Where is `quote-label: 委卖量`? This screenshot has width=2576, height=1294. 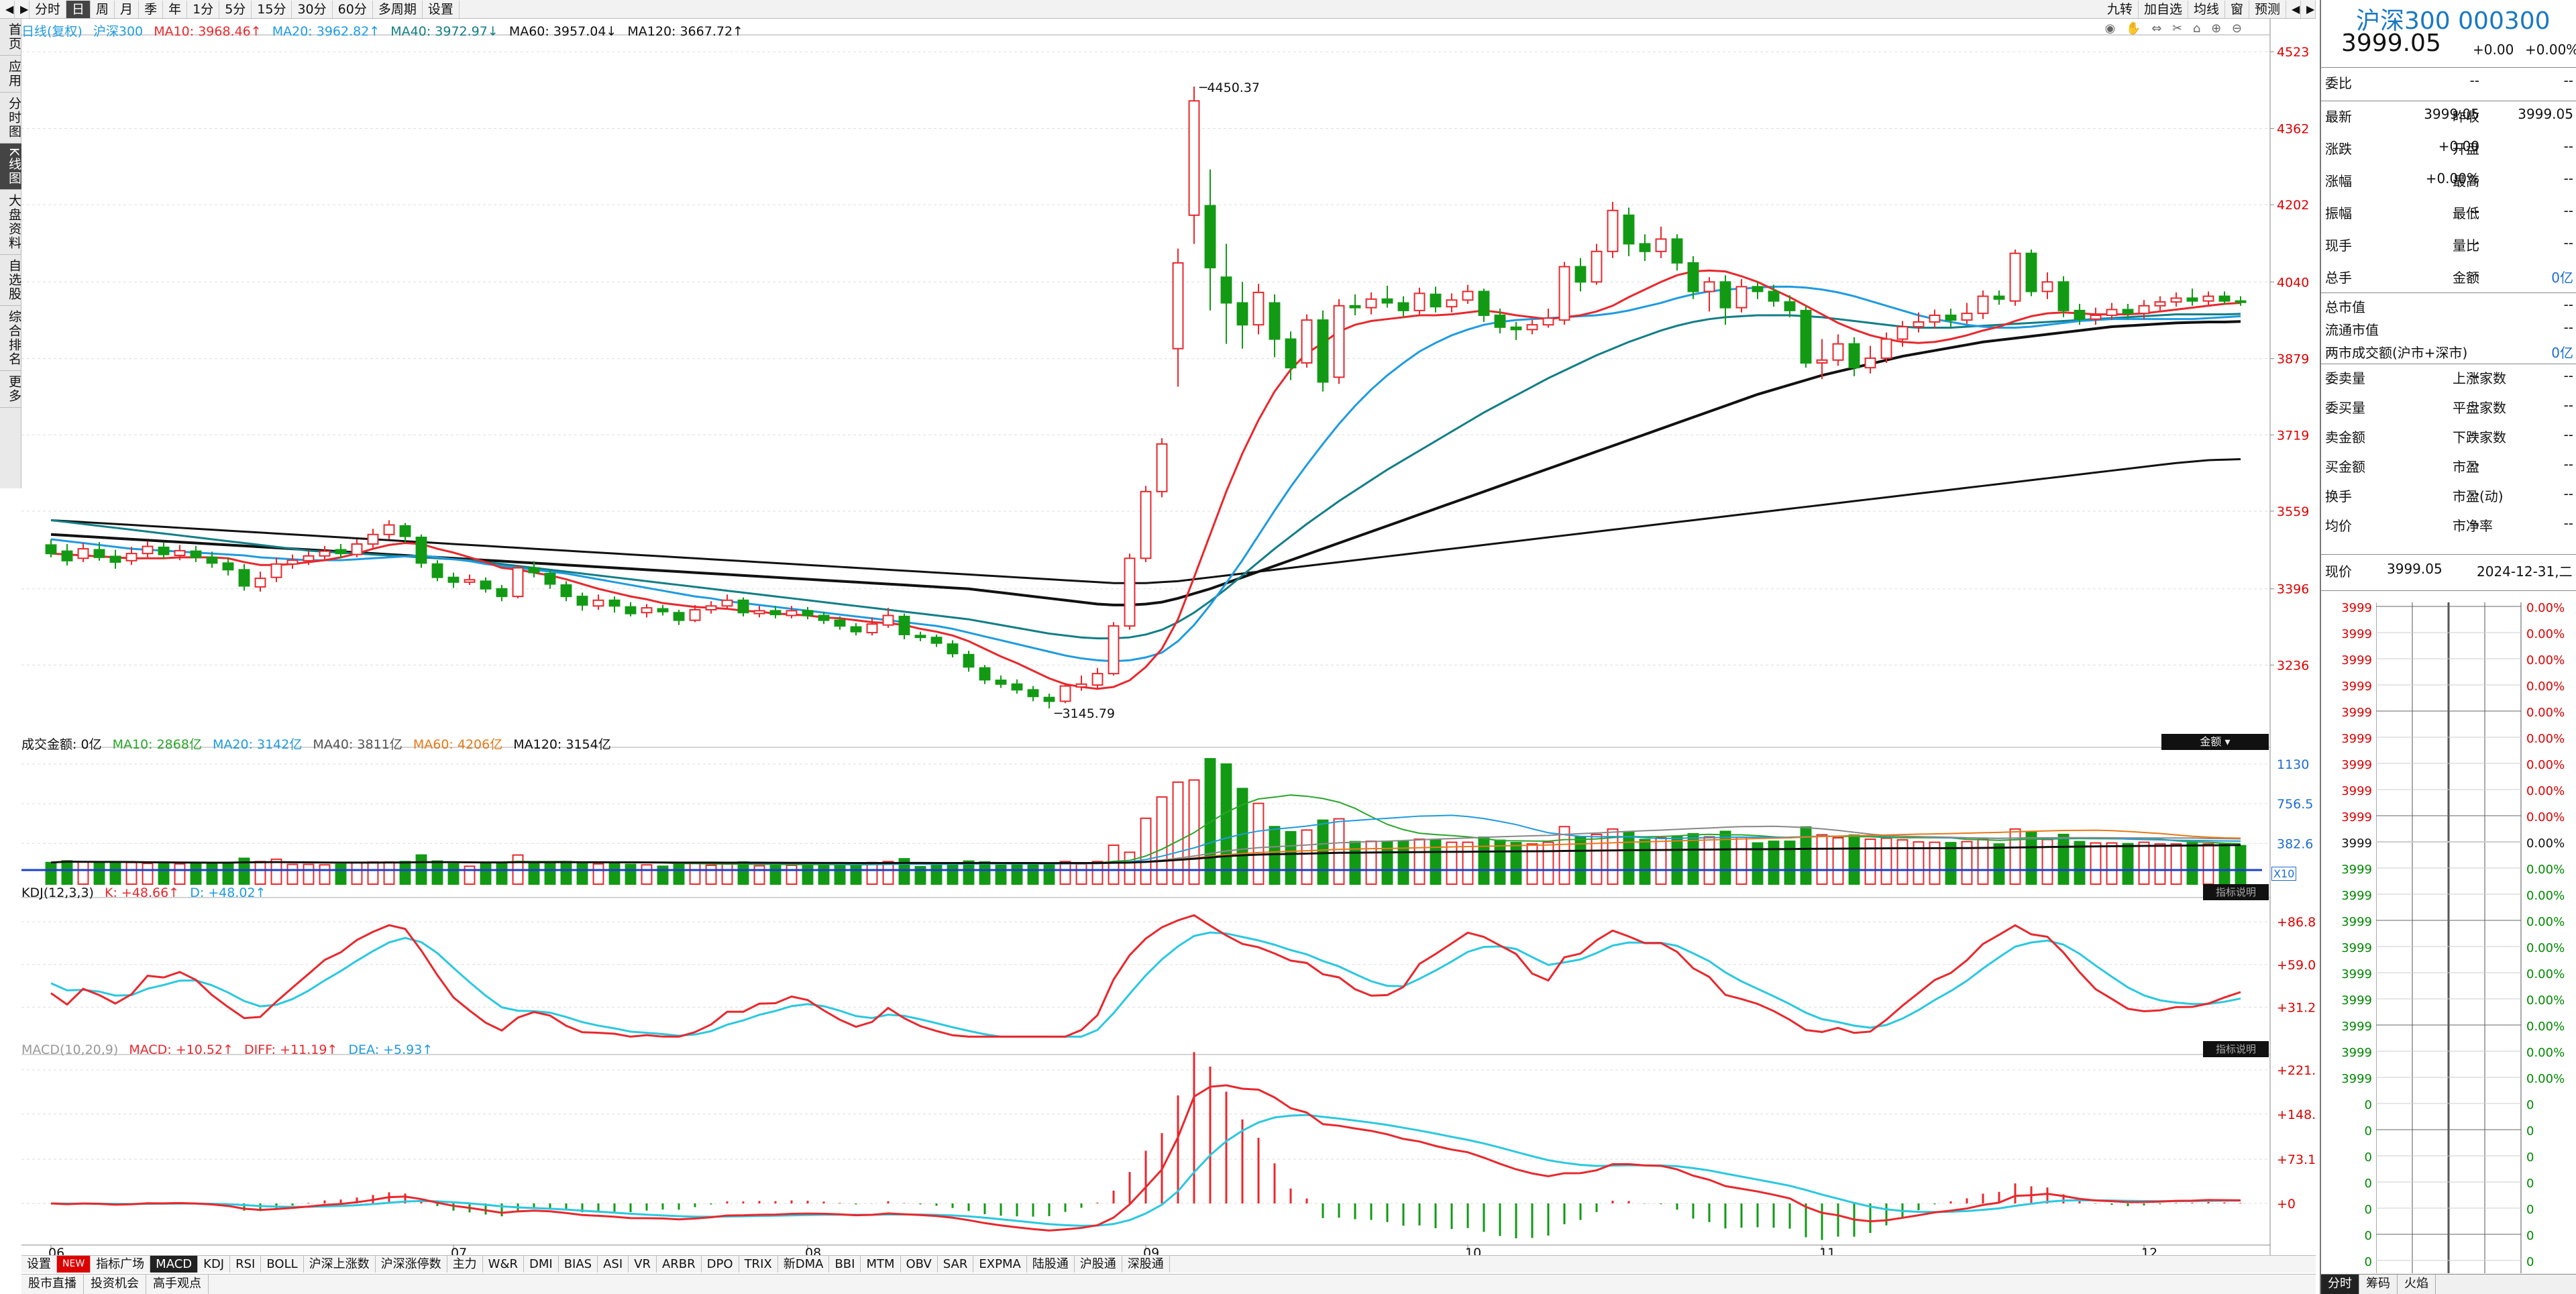
quote-label: 委卖量 is located at coordinates (2345, 378).